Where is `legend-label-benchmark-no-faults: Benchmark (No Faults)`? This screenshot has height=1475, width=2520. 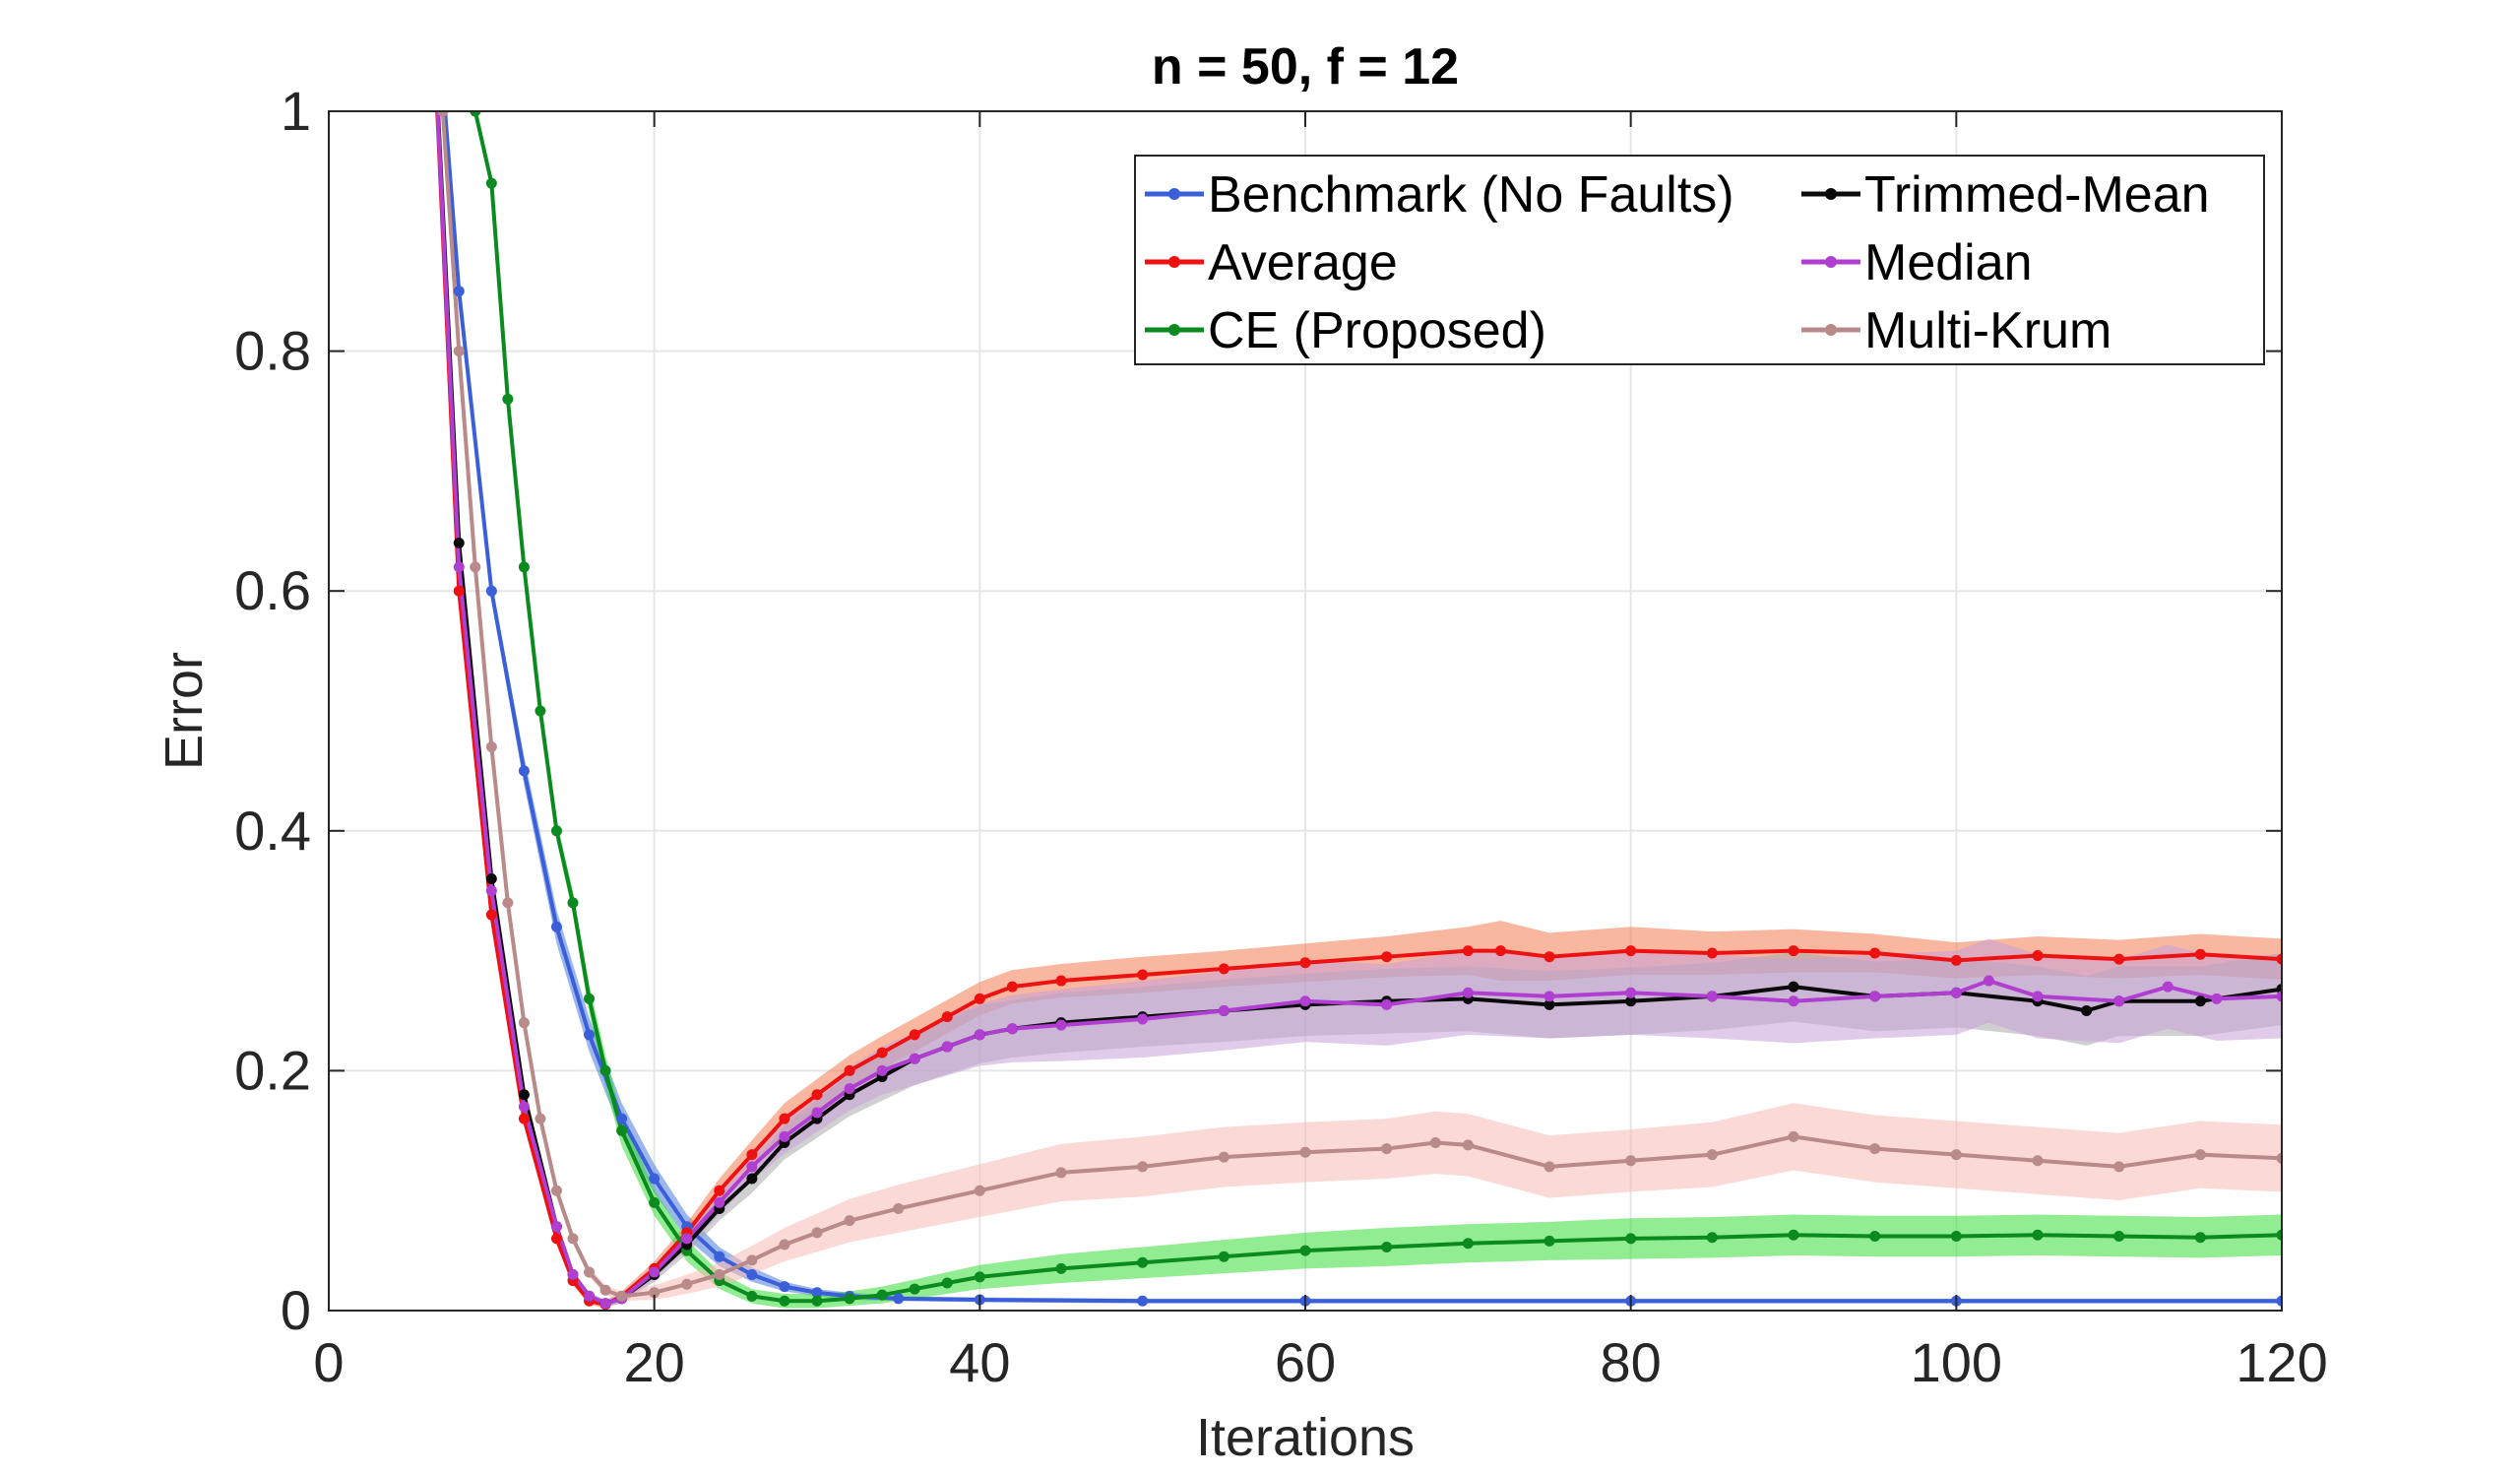 legend-label-benchmark-no-faults: Benchmark (No Faults) is located at coordinates (1471, 195).